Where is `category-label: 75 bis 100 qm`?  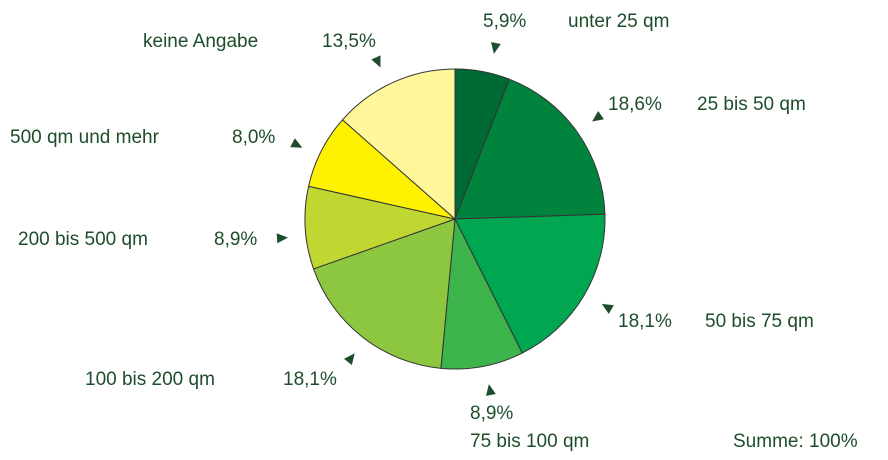
category-label: 75 bis 100 qm is located at coordinates (529, 441).